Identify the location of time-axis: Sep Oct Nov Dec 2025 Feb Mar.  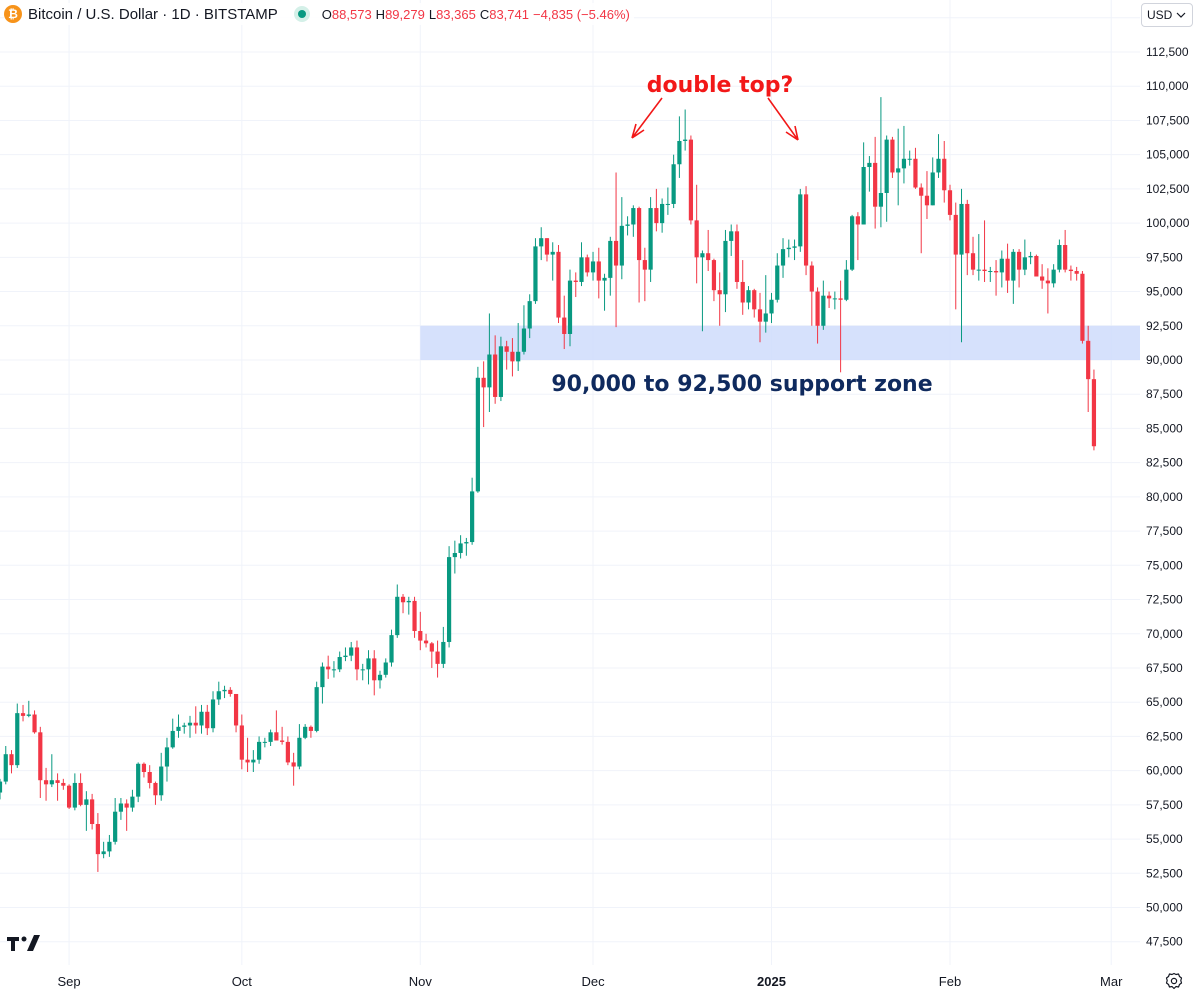
(591, 981).